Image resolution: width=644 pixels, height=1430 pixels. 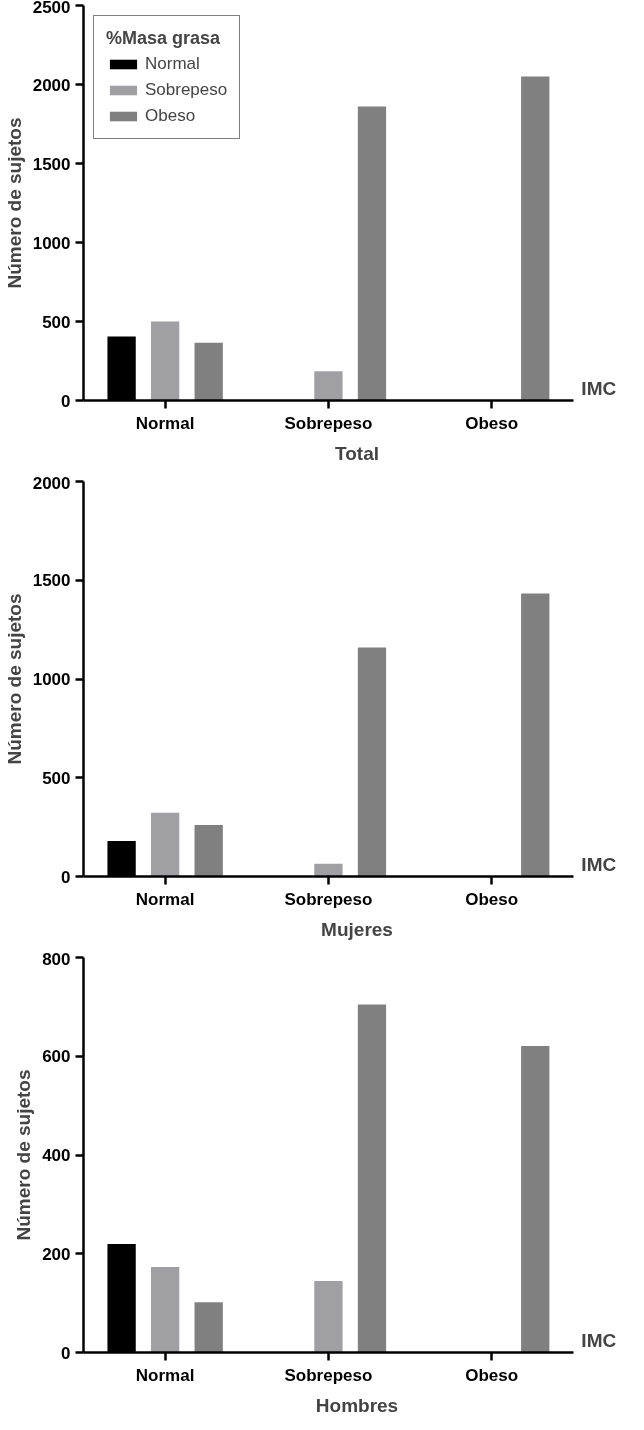 What do you see at coordinates (172, 64) in the screenshot?
I see `legend-label: Normal` at bounding box center [172, 64].